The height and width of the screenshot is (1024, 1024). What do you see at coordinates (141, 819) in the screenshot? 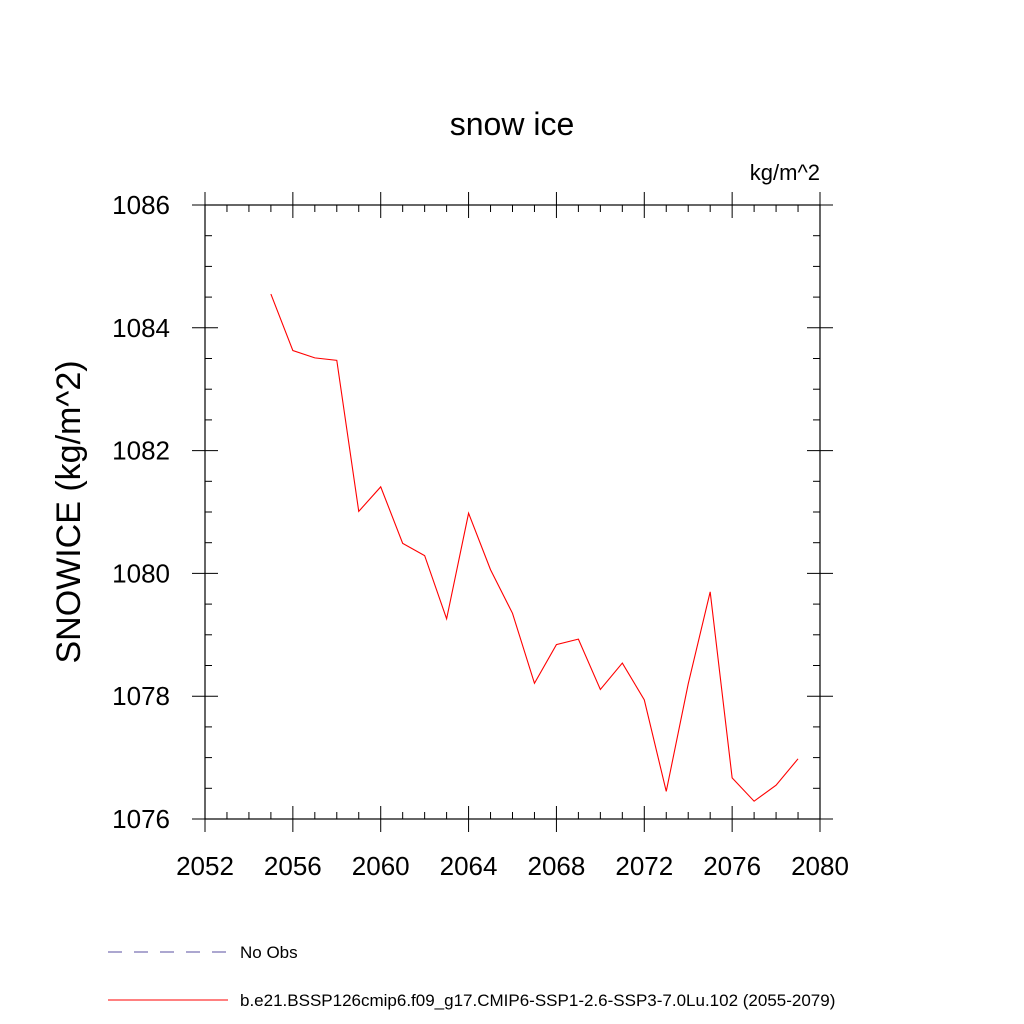
I see `y-tick-label: 1076` at bounding box center [141, 819].